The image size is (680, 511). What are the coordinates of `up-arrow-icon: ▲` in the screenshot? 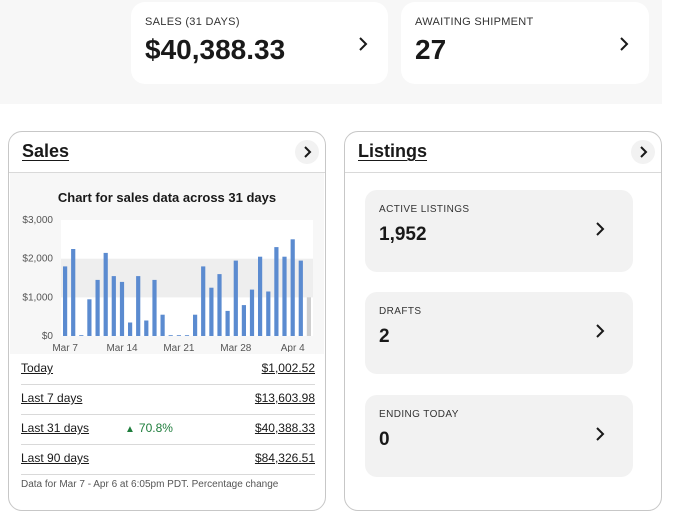 It's located at (130, 429).